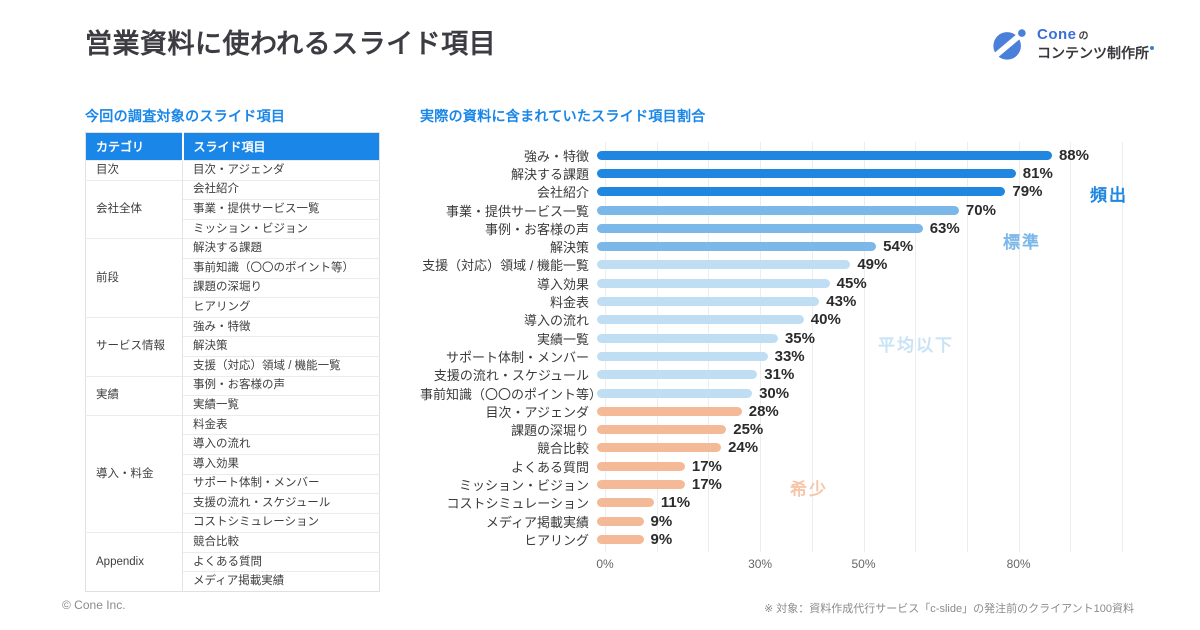  Describe the element at coordinates (94, 605) in the screenshot. I see `footer-copyright: © Cone Inc.` at that location.